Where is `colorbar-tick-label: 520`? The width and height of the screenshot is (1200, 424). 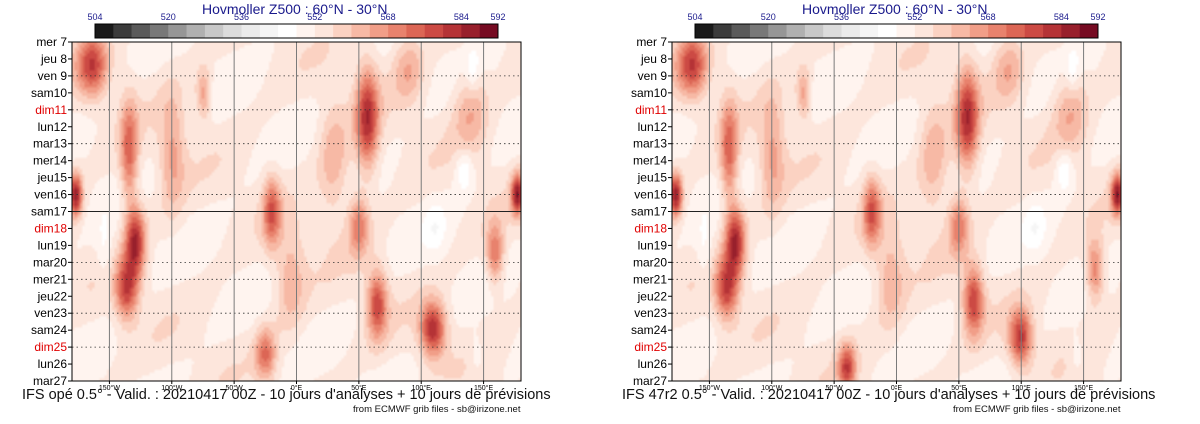 colorbar-tick-label: 520 is located at coordinates (768, 17).